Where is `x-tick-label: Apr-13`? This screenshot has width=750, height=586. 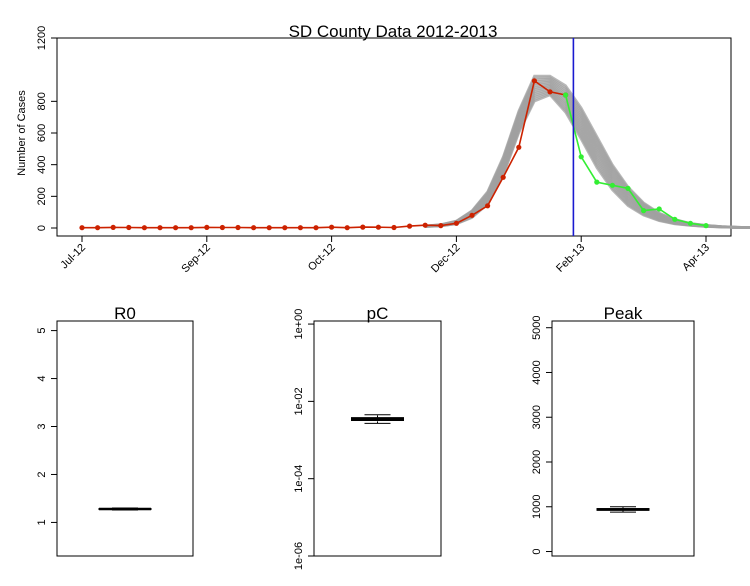 x-tick-label: Apr-13 is located at coordinates (696, 258).